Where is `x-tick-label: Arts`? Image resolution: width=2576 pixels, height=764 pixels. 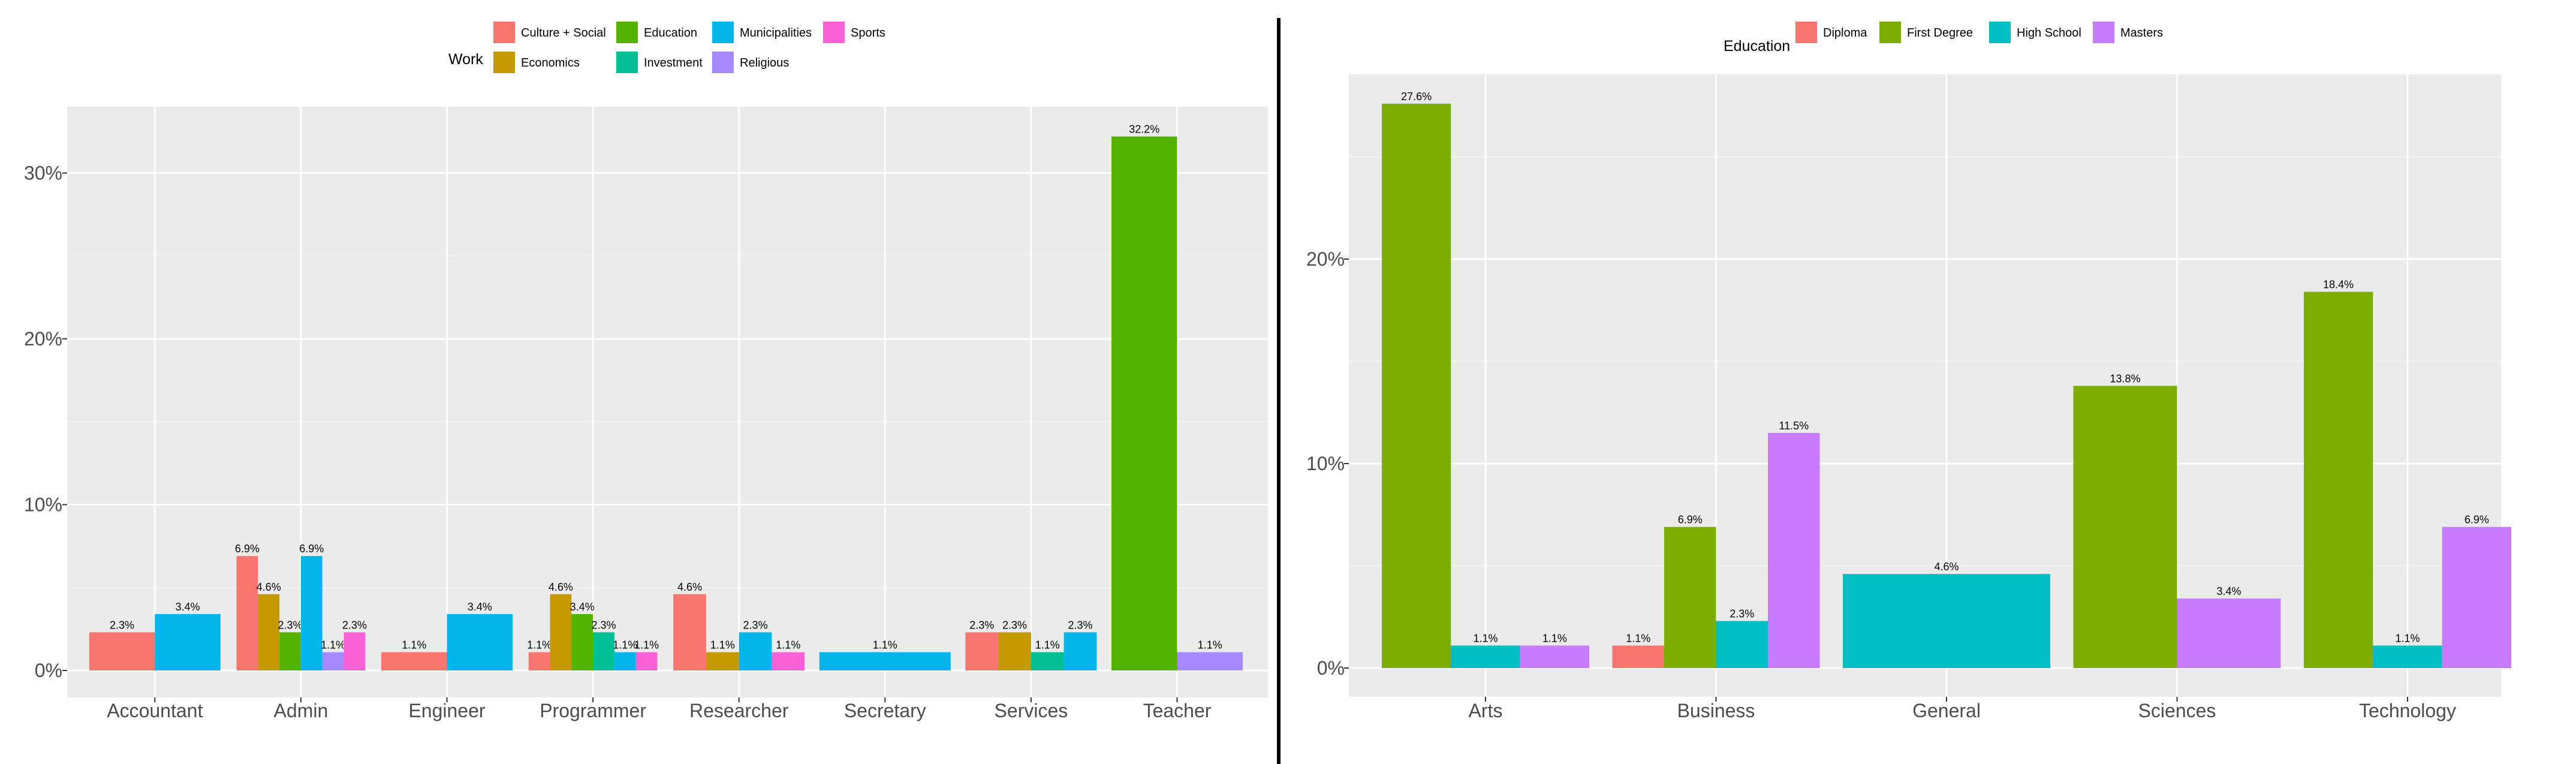
x-tick-label: Arts is located at coordinates (1486, 711).